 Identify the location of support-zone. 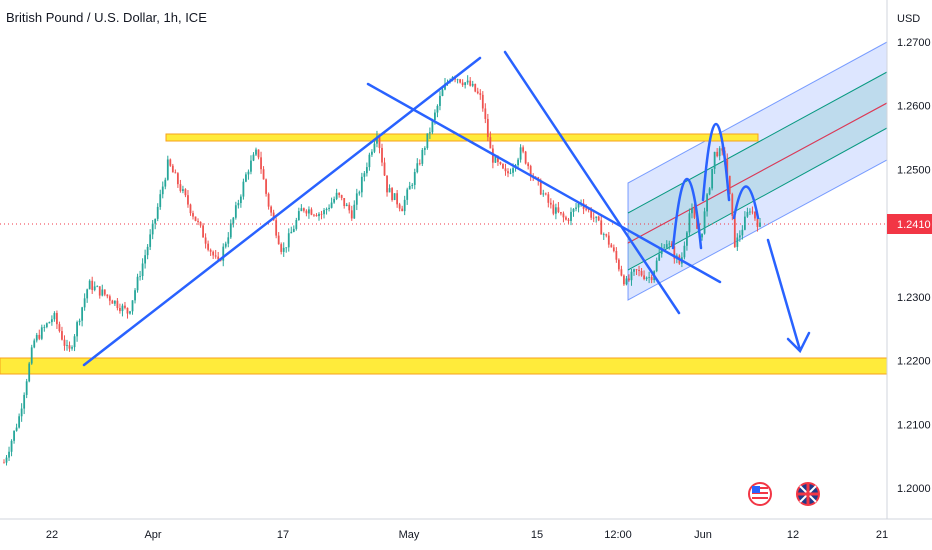
(444, 366).